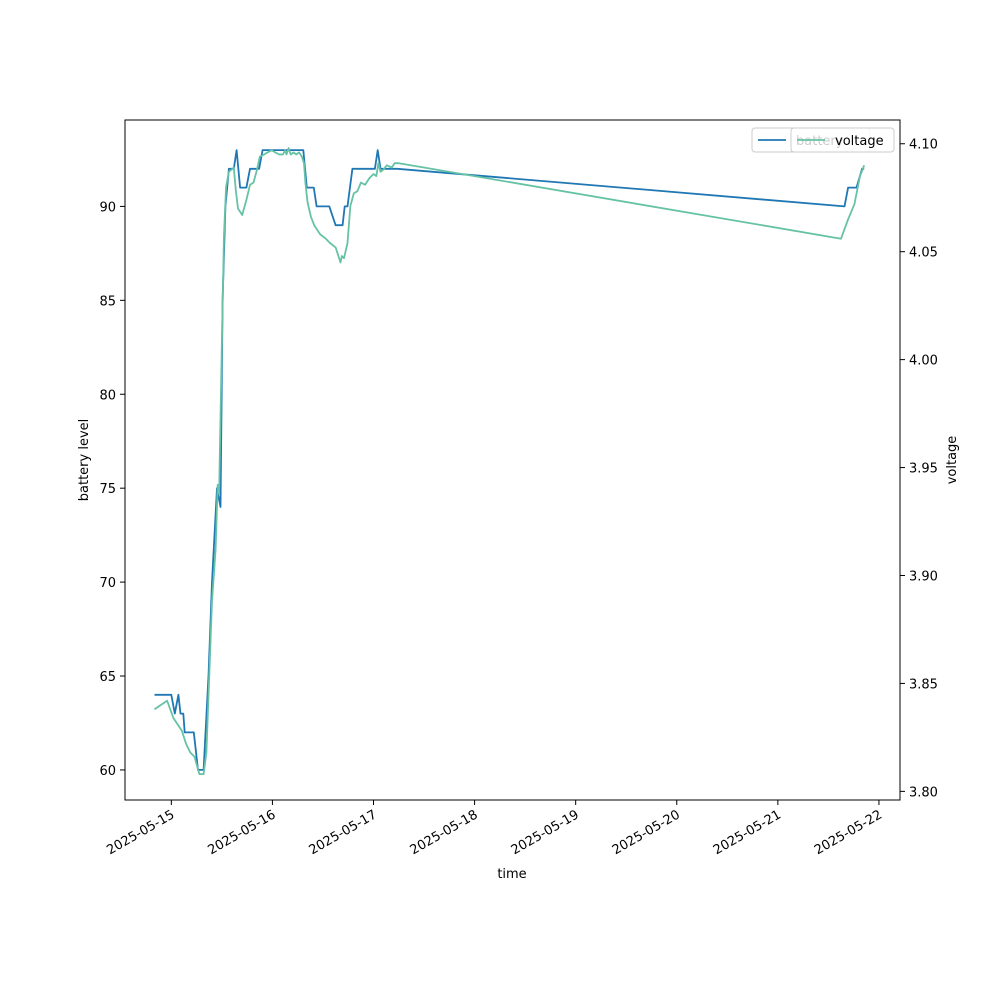 The height and width of the screenshot is (1000, 1000). I want to click on y-right-tick-label: 4.00, so click(923, 361).